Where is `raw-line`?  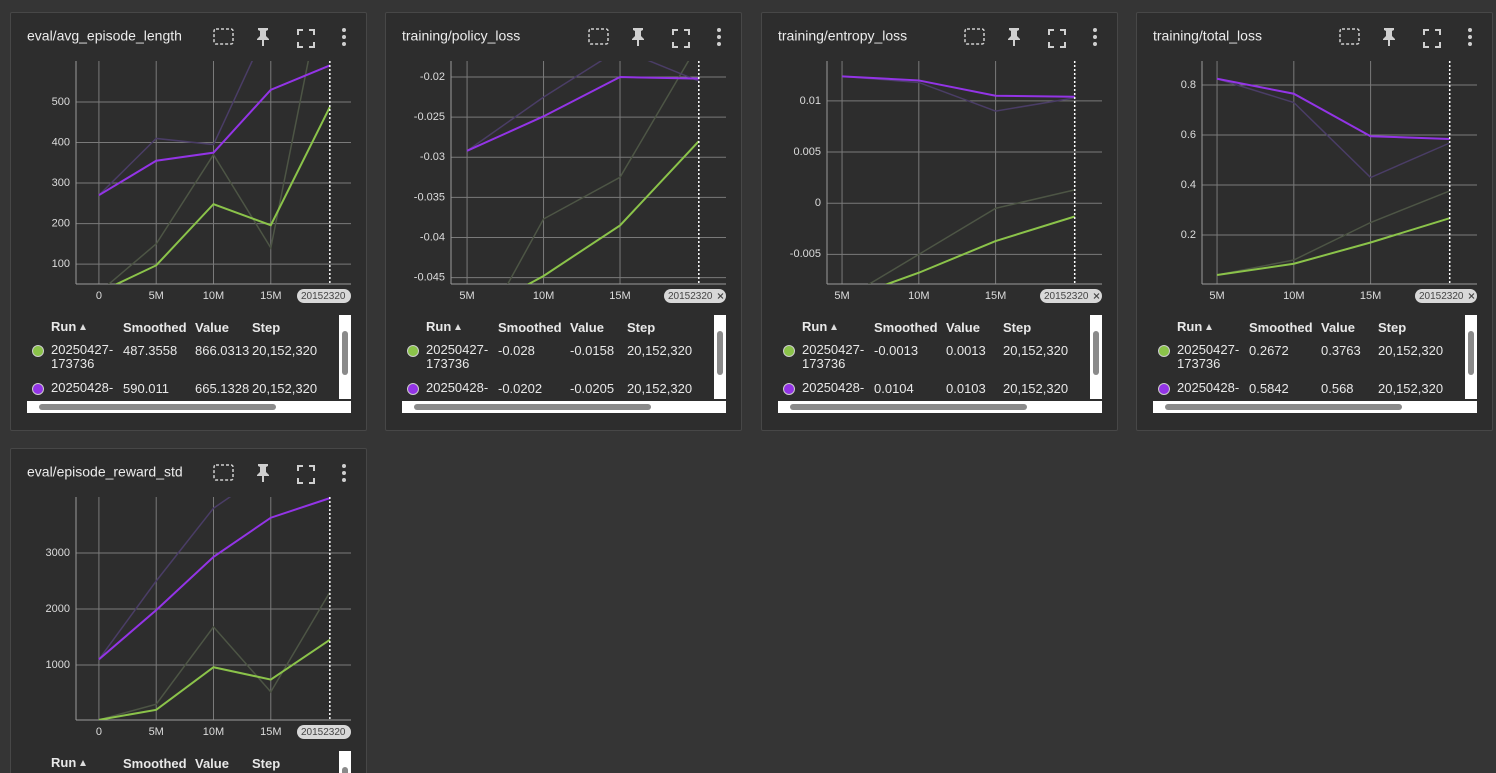
raw-line is located at coordinates (958, 93).